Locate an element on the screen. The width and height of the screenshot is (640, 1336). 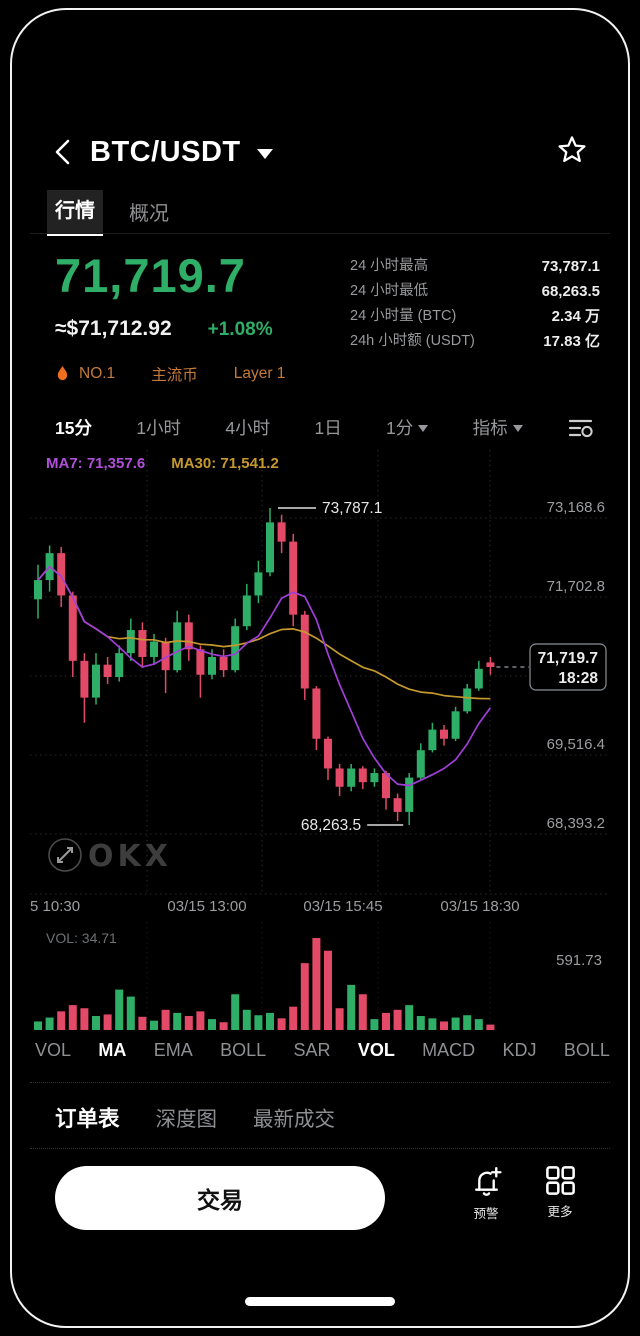
x-tick: 5 10:30 is located at coordinates (55, 906).